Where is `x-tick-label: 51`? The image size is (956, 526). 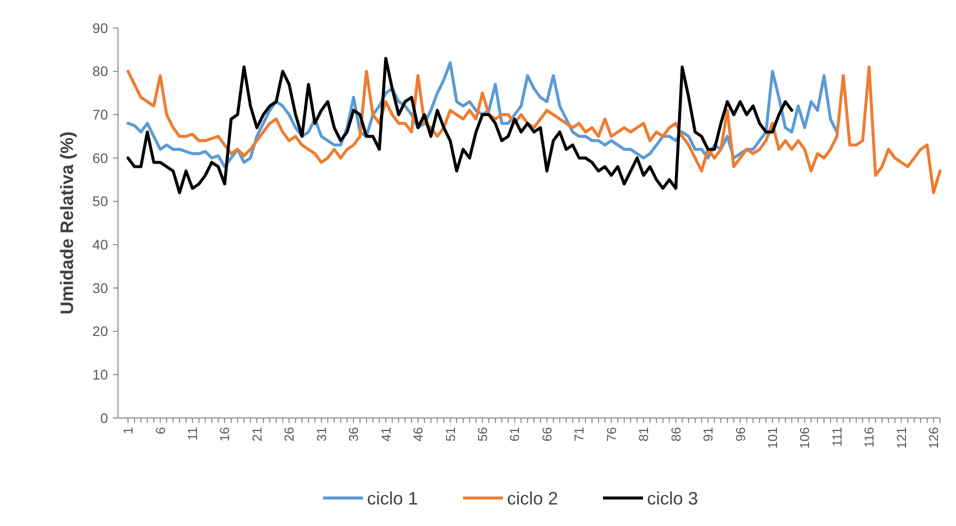
x-tick-label: 51 is located at coordinates (450, 434).